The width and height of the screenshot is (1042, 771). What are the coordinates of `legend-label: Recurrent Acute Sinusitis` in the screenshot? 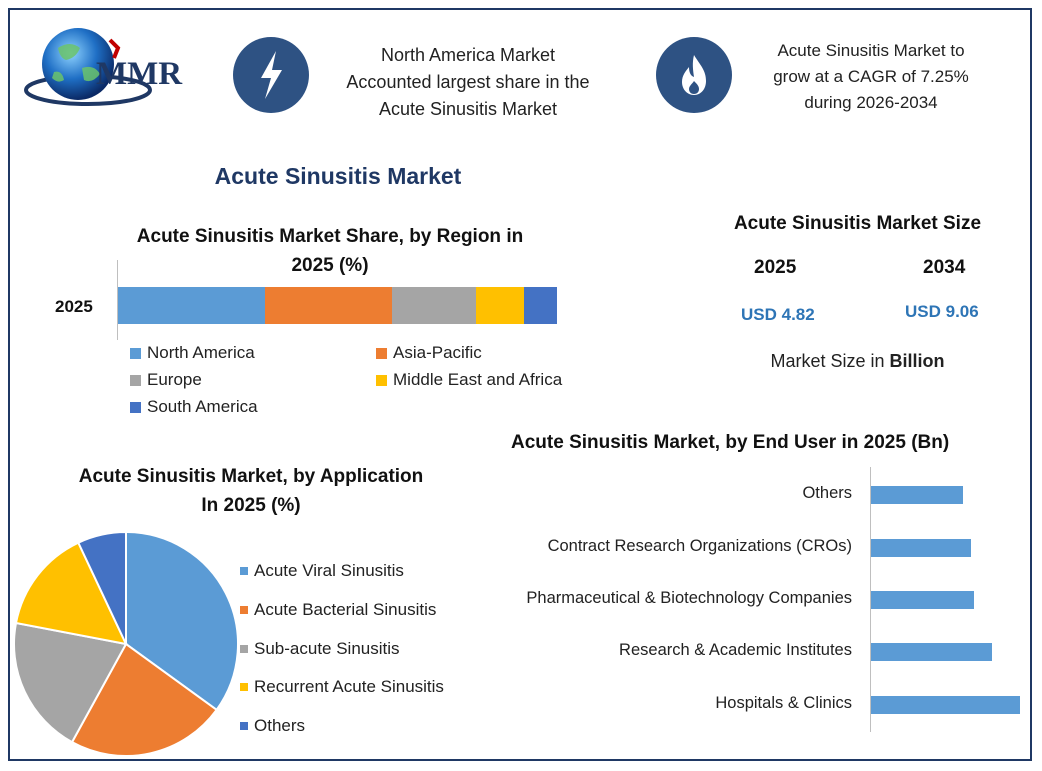 It's located at (349, 687).